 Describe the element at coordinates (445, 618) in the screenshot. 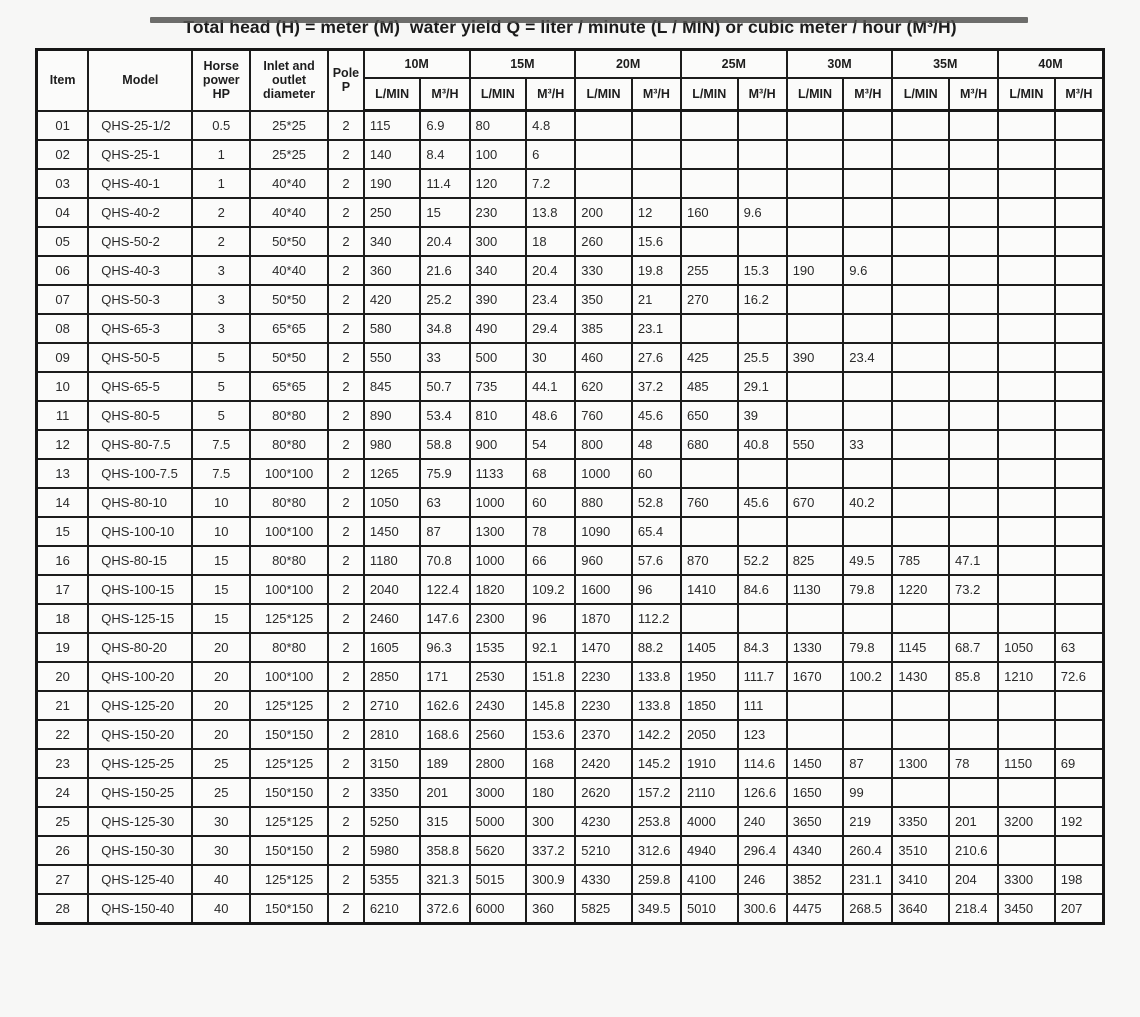

I see `cell-m3h: 147.6` at that location.